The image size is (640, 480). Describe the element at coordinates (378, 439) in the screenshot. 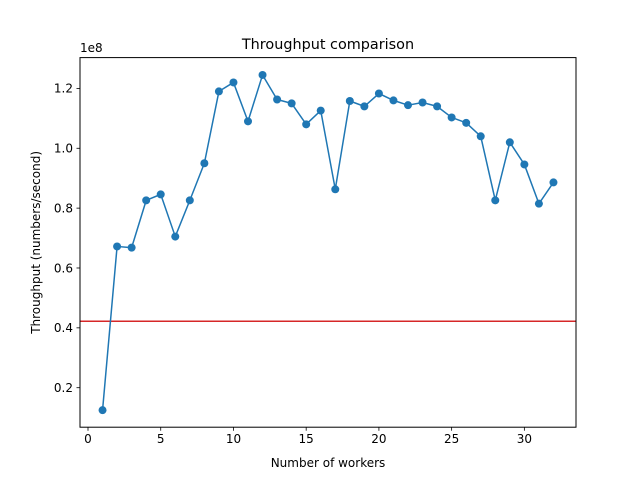

I see `x-tick-label: 20` at that location.